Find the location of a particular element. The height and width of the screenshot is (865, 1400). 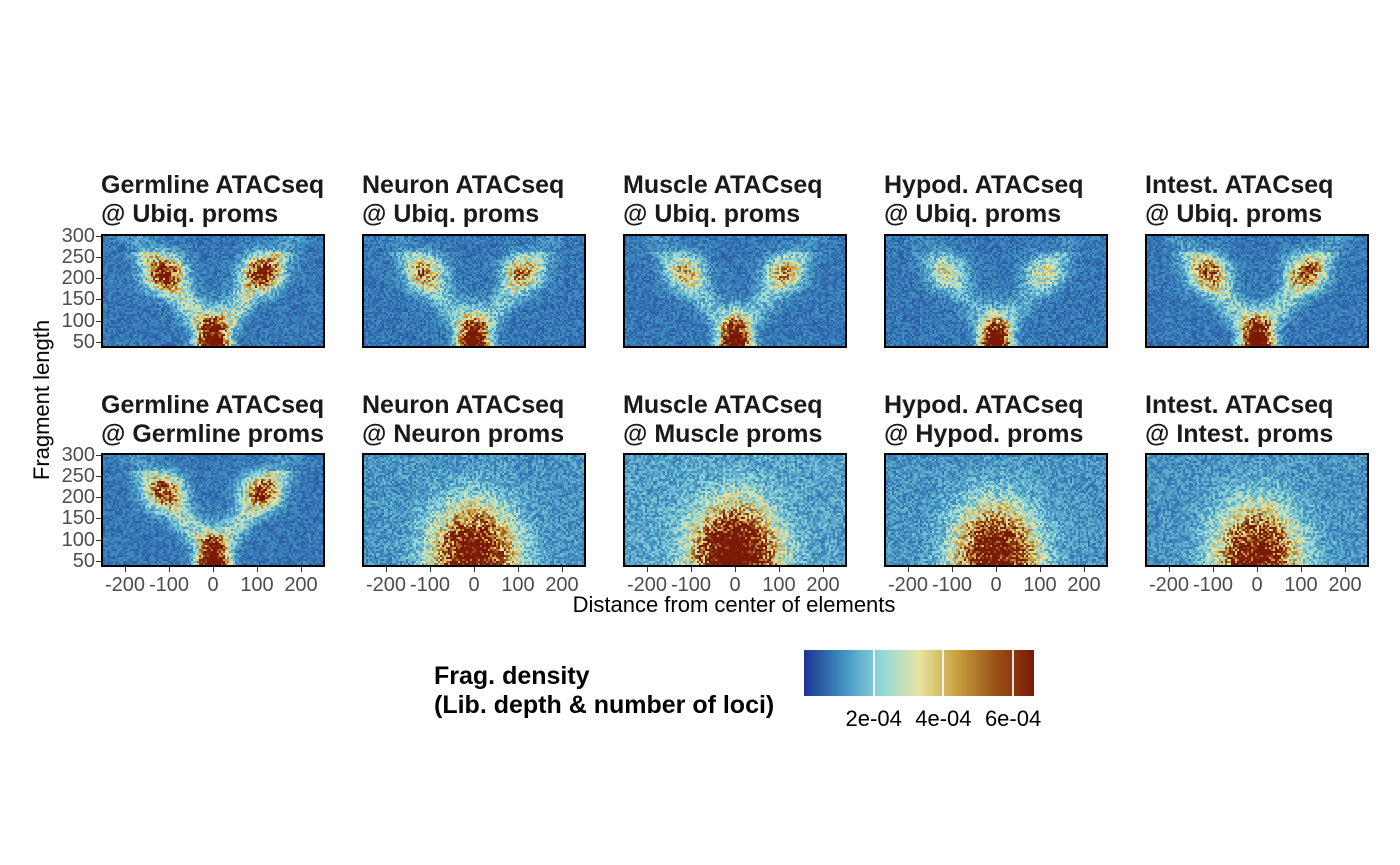

colorbar-tick-label: 4e-04 is located at coordinates (943, 718).